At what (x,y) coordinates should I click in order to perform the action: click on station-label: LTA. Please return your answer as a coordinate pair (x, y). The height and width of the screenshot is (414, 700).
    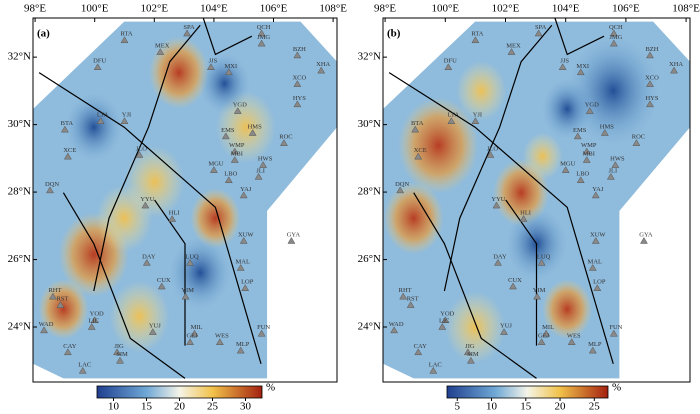
    Looking at the image, I should click on (454, 115).